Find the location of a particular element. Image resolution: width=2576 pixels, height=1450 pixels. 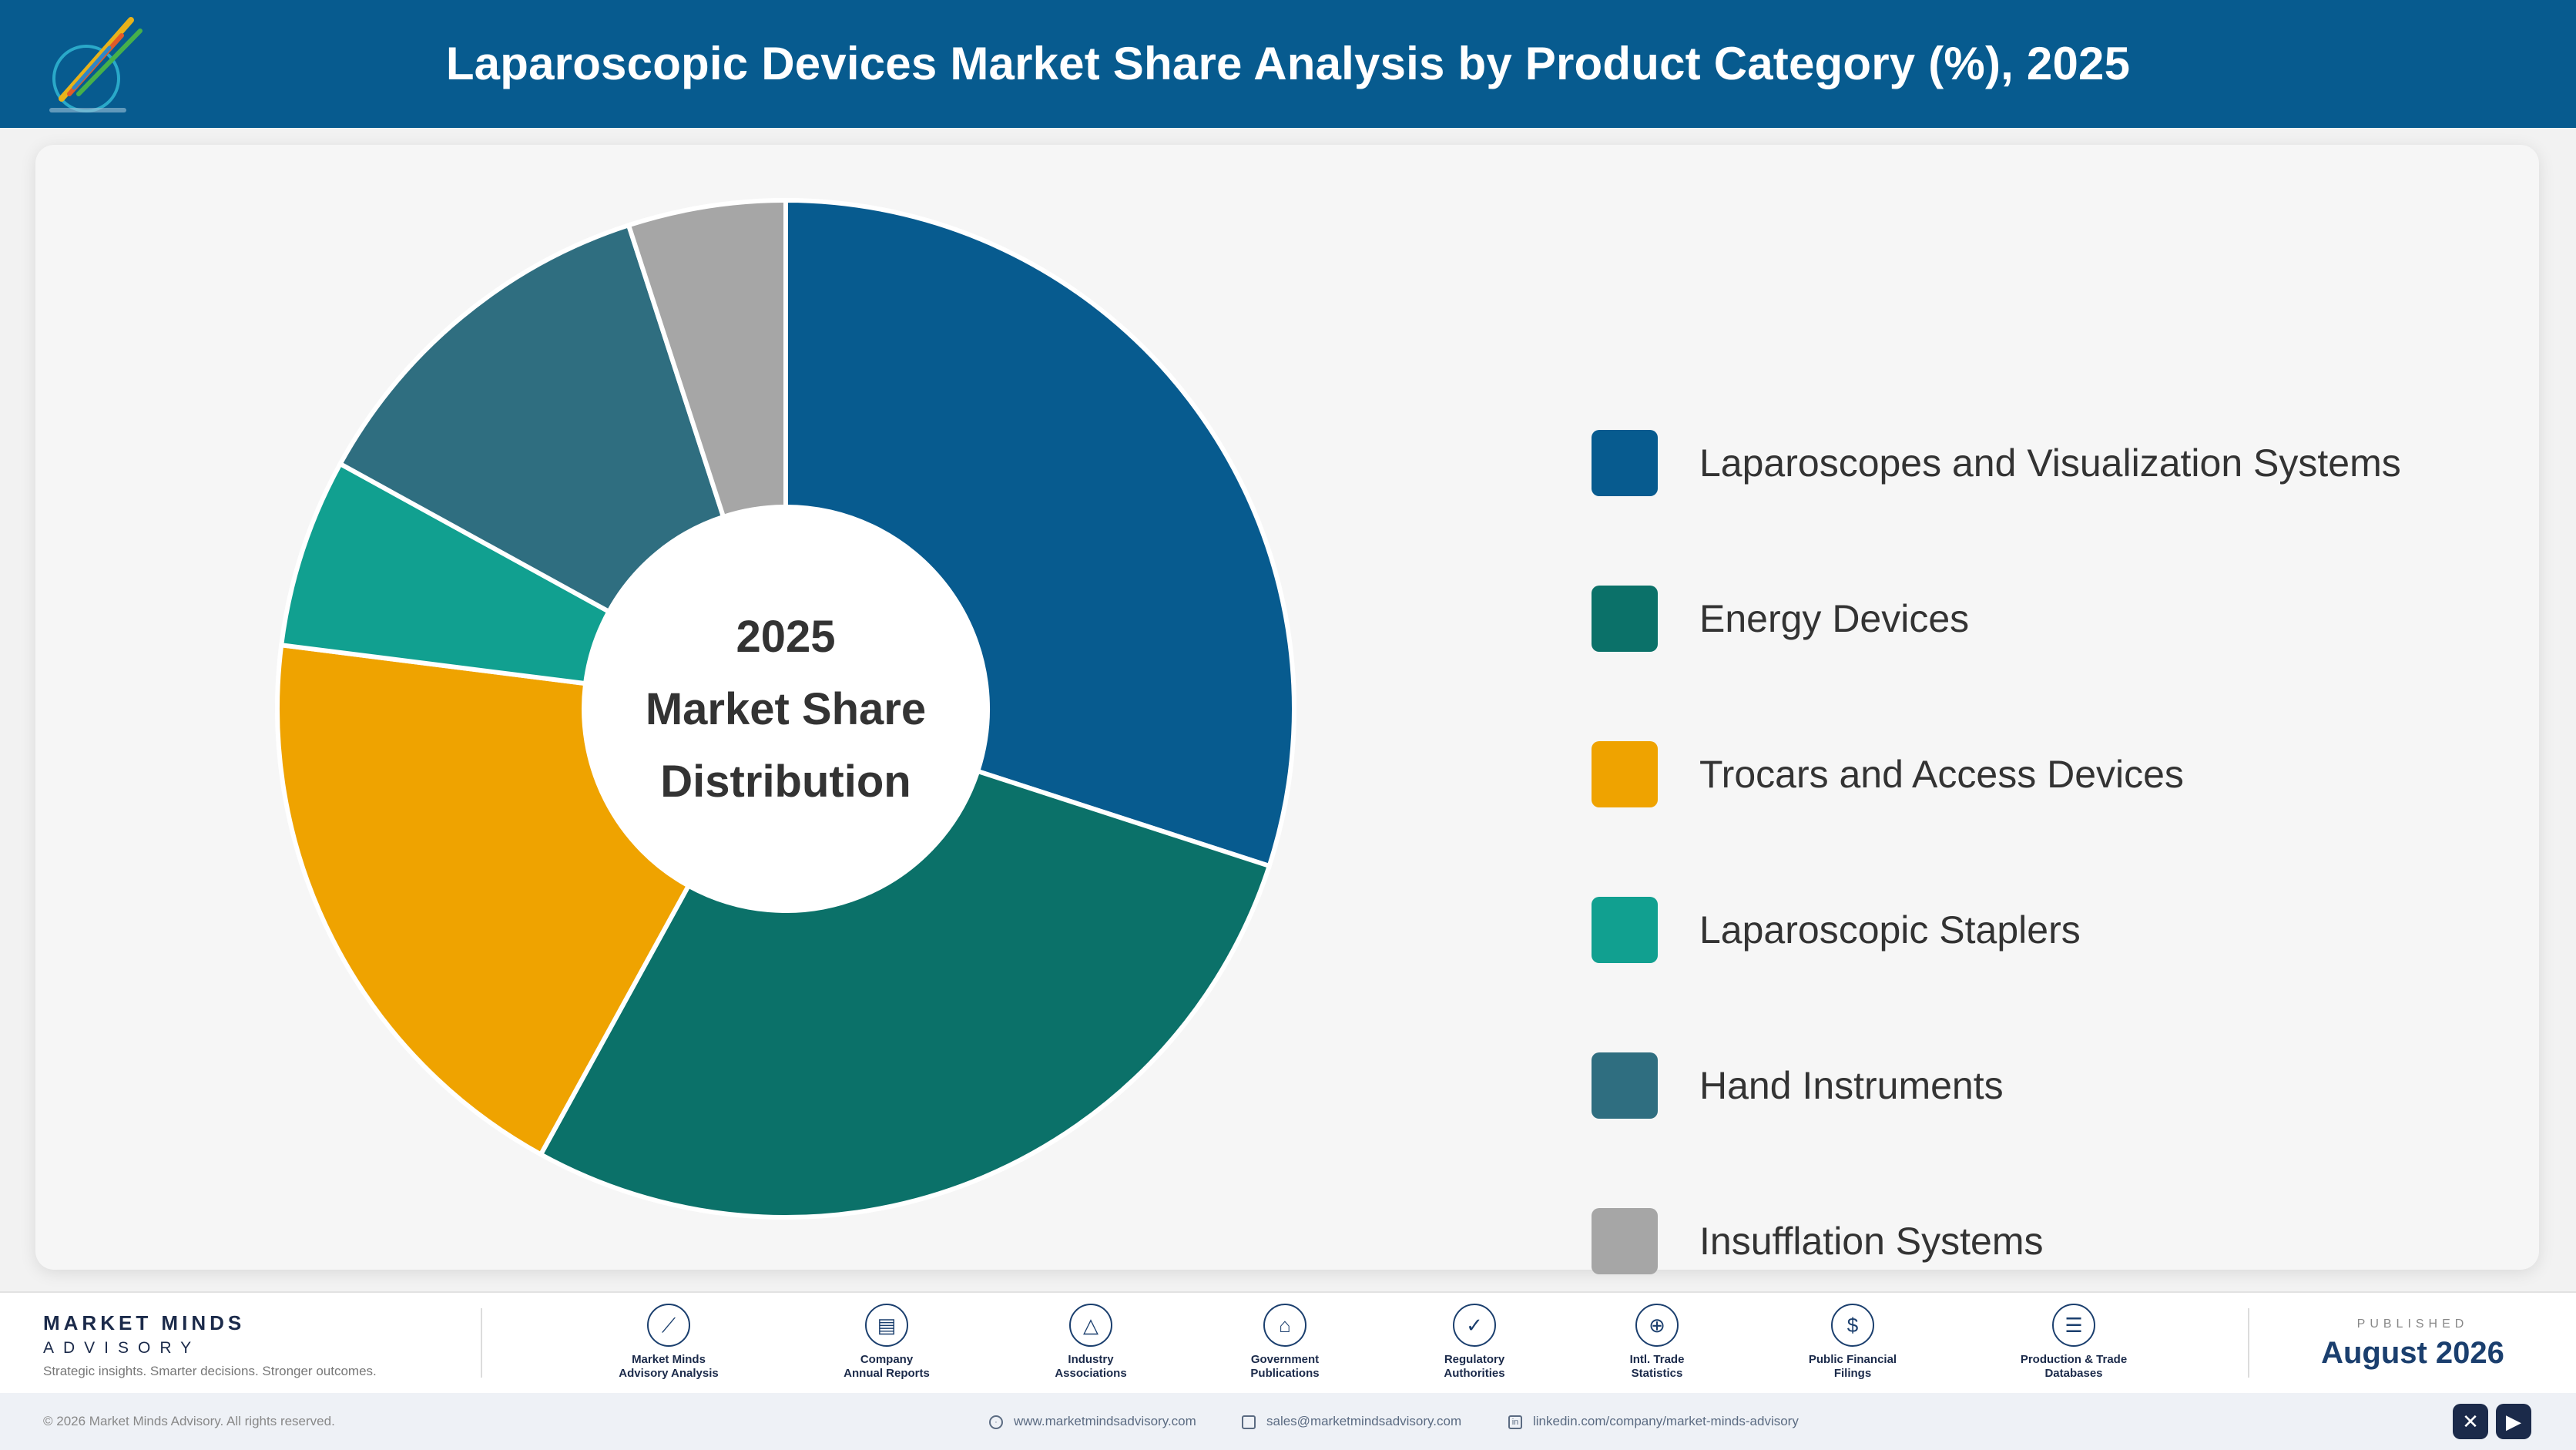

source-item: ⌂ Government Publications is located at coordinates (1284, 1342).